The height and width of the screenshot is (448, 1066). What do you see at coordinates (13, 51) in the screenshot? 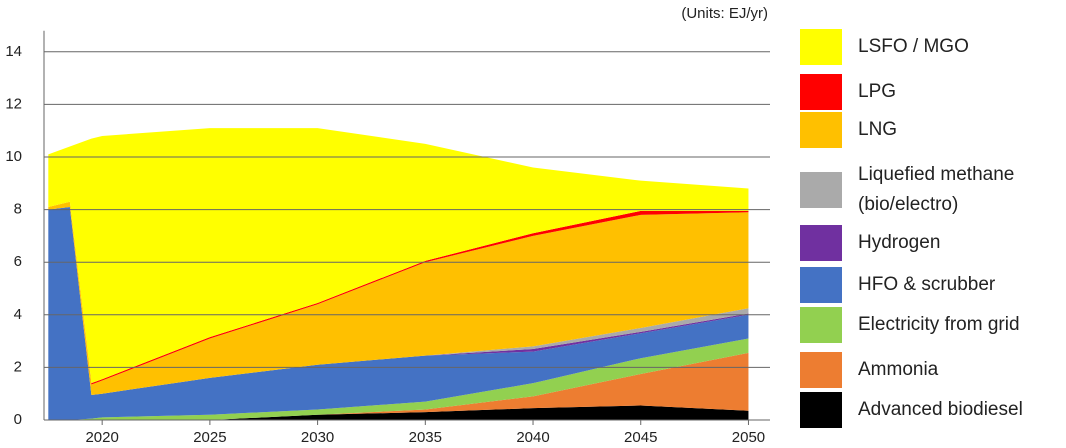
I see `y-tick-label: 14` at bounding box center [13, 51].